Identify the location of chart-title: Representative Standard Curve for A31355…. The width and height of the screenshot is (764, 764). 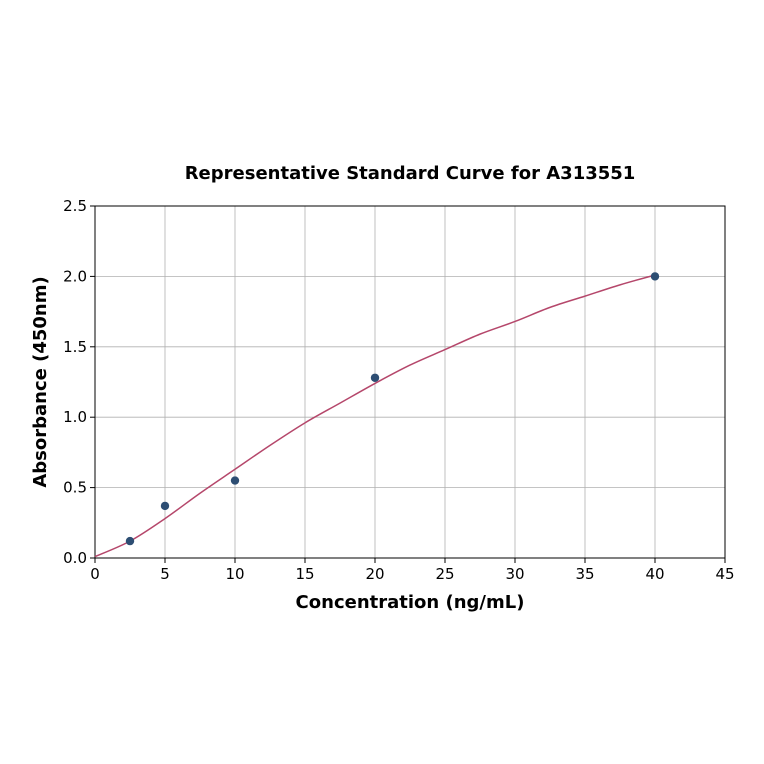
(410, 173).